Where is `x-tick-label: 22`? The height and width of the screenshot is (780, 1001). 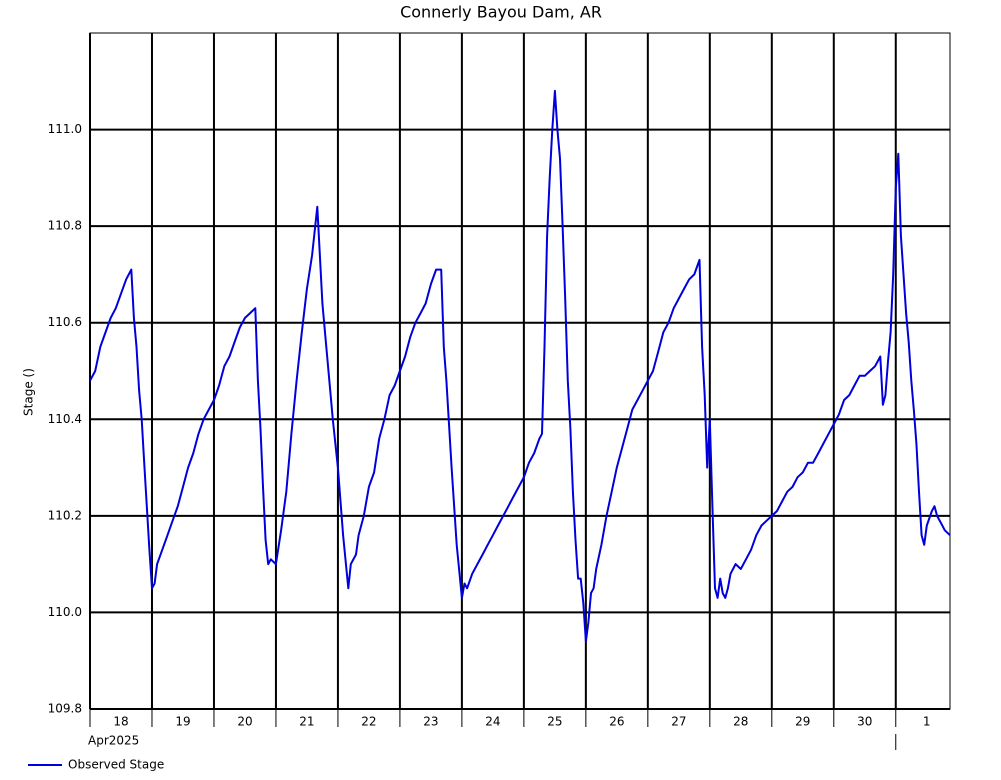
x-tick-label: 22 is located at coordinates (368, 722).